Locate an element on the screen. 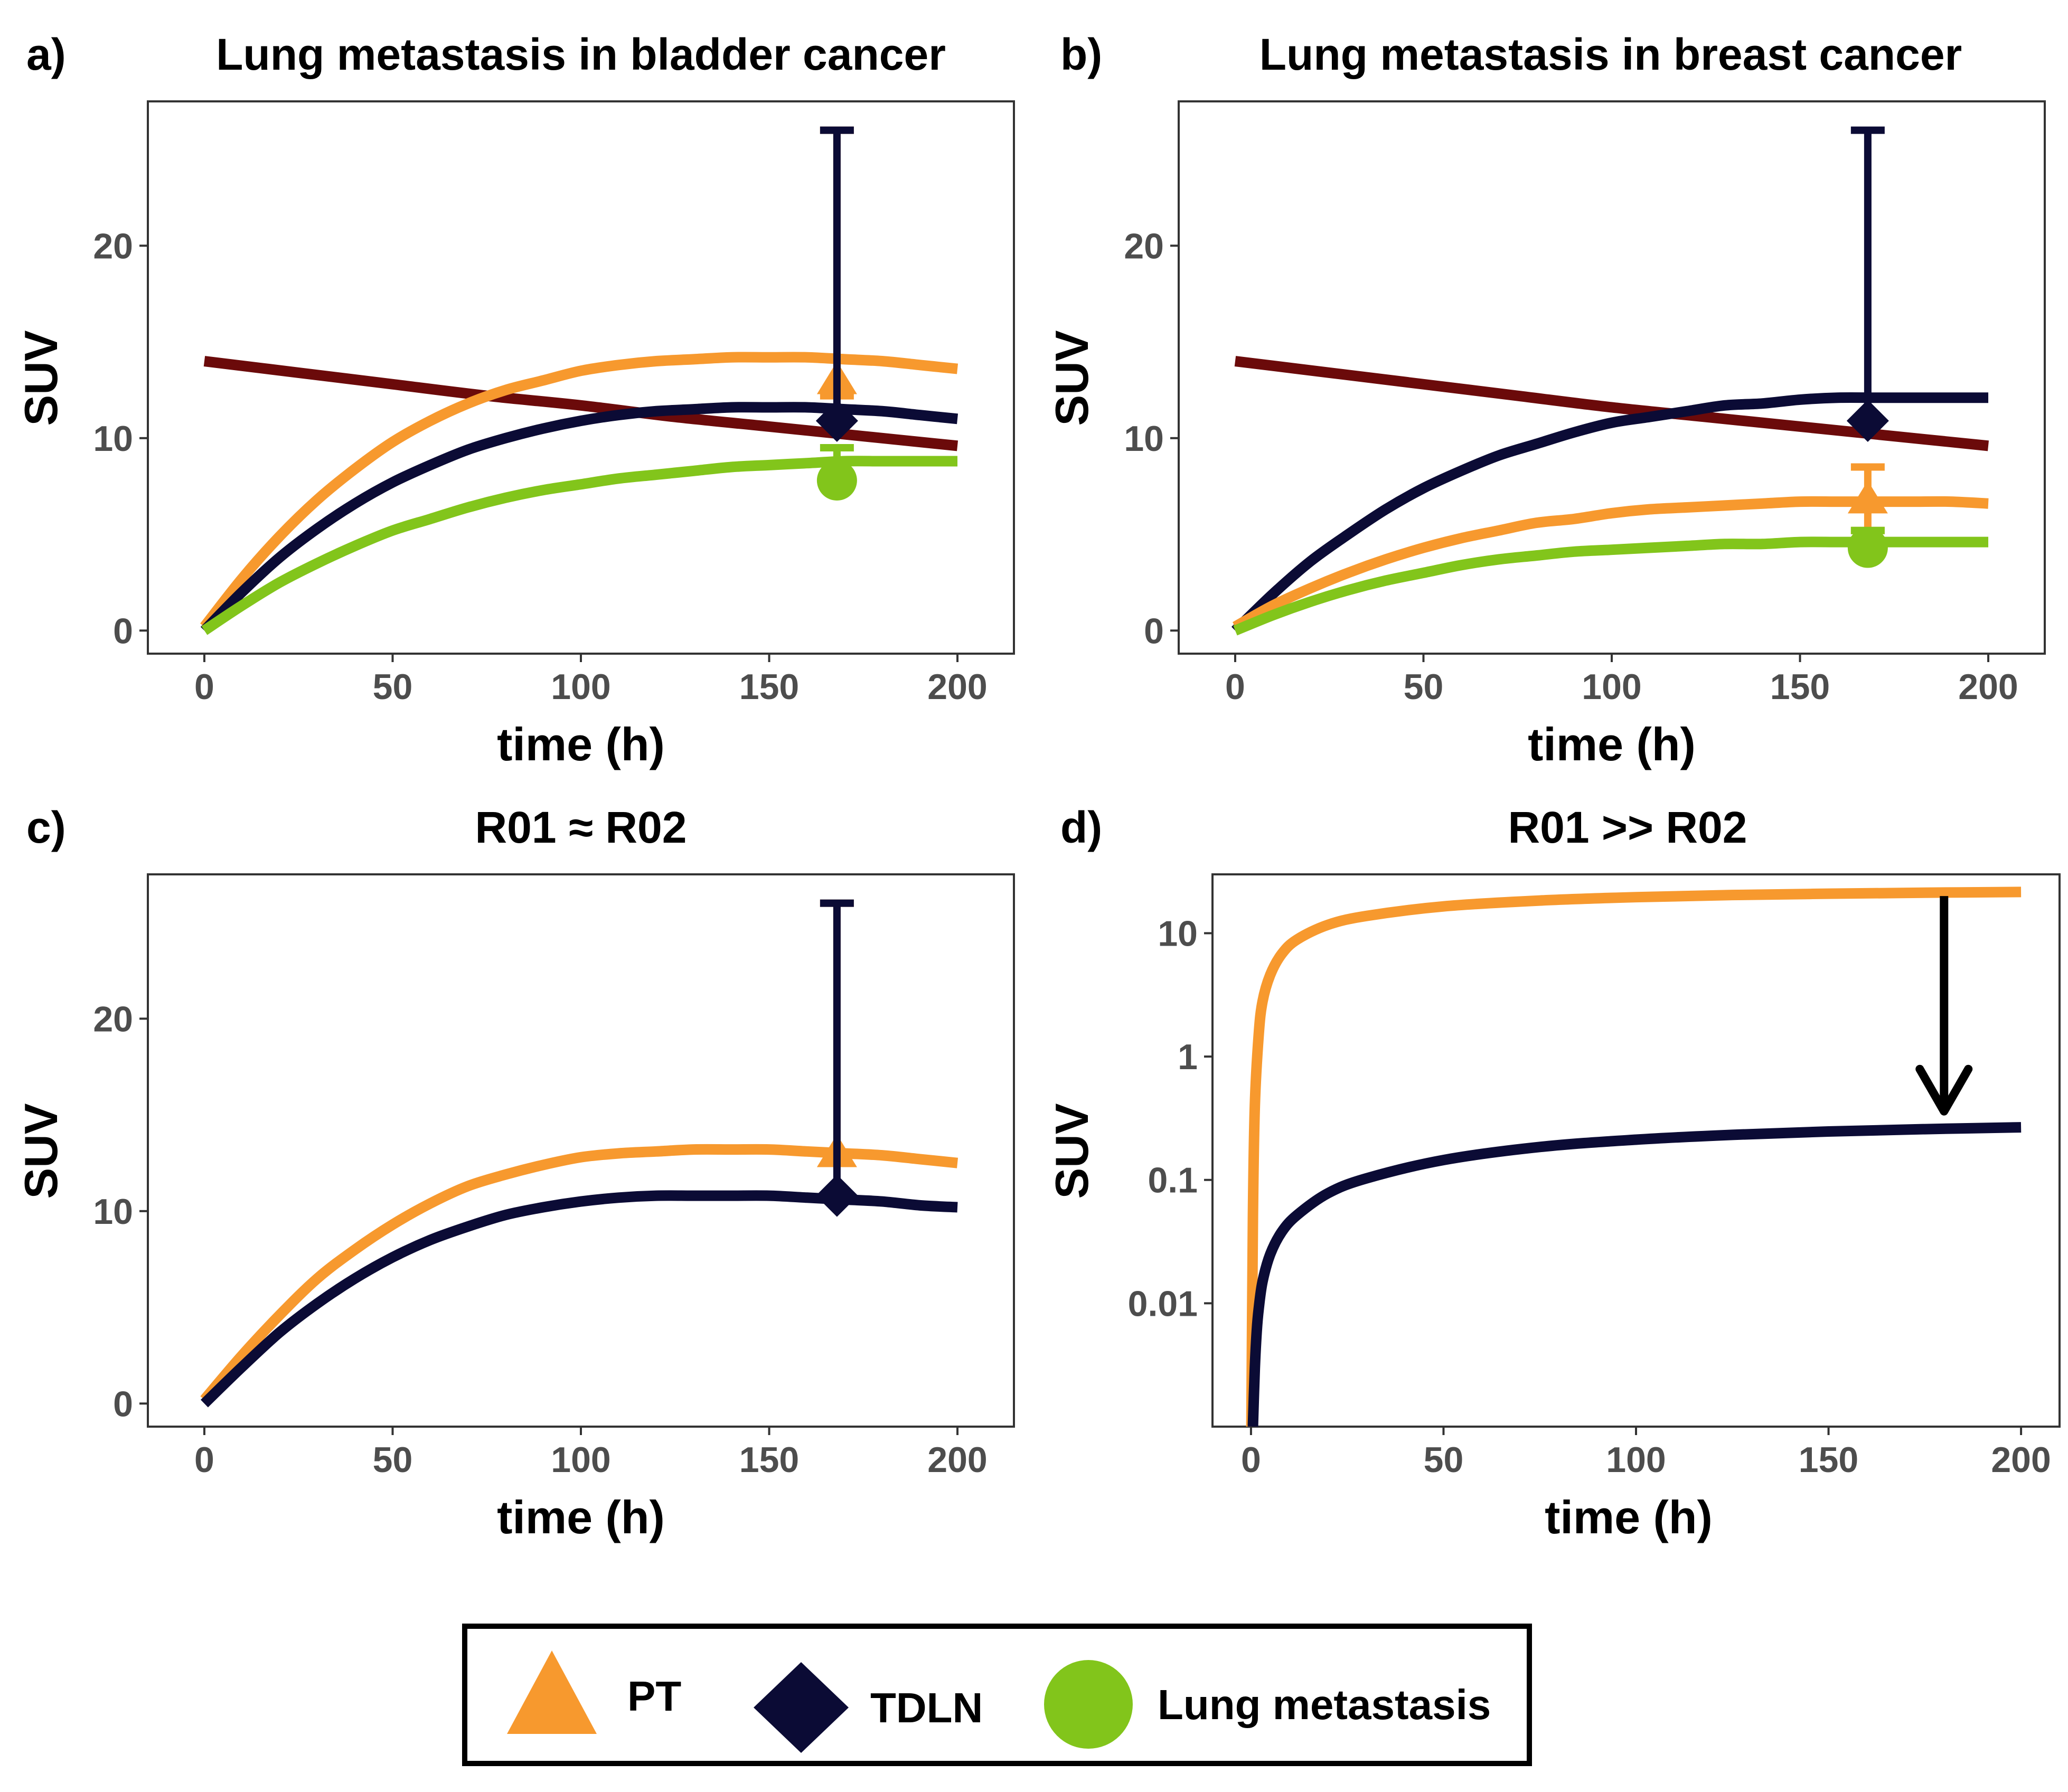  panel-title: R01 ≈ R02 is located at coordinates (581, 827).